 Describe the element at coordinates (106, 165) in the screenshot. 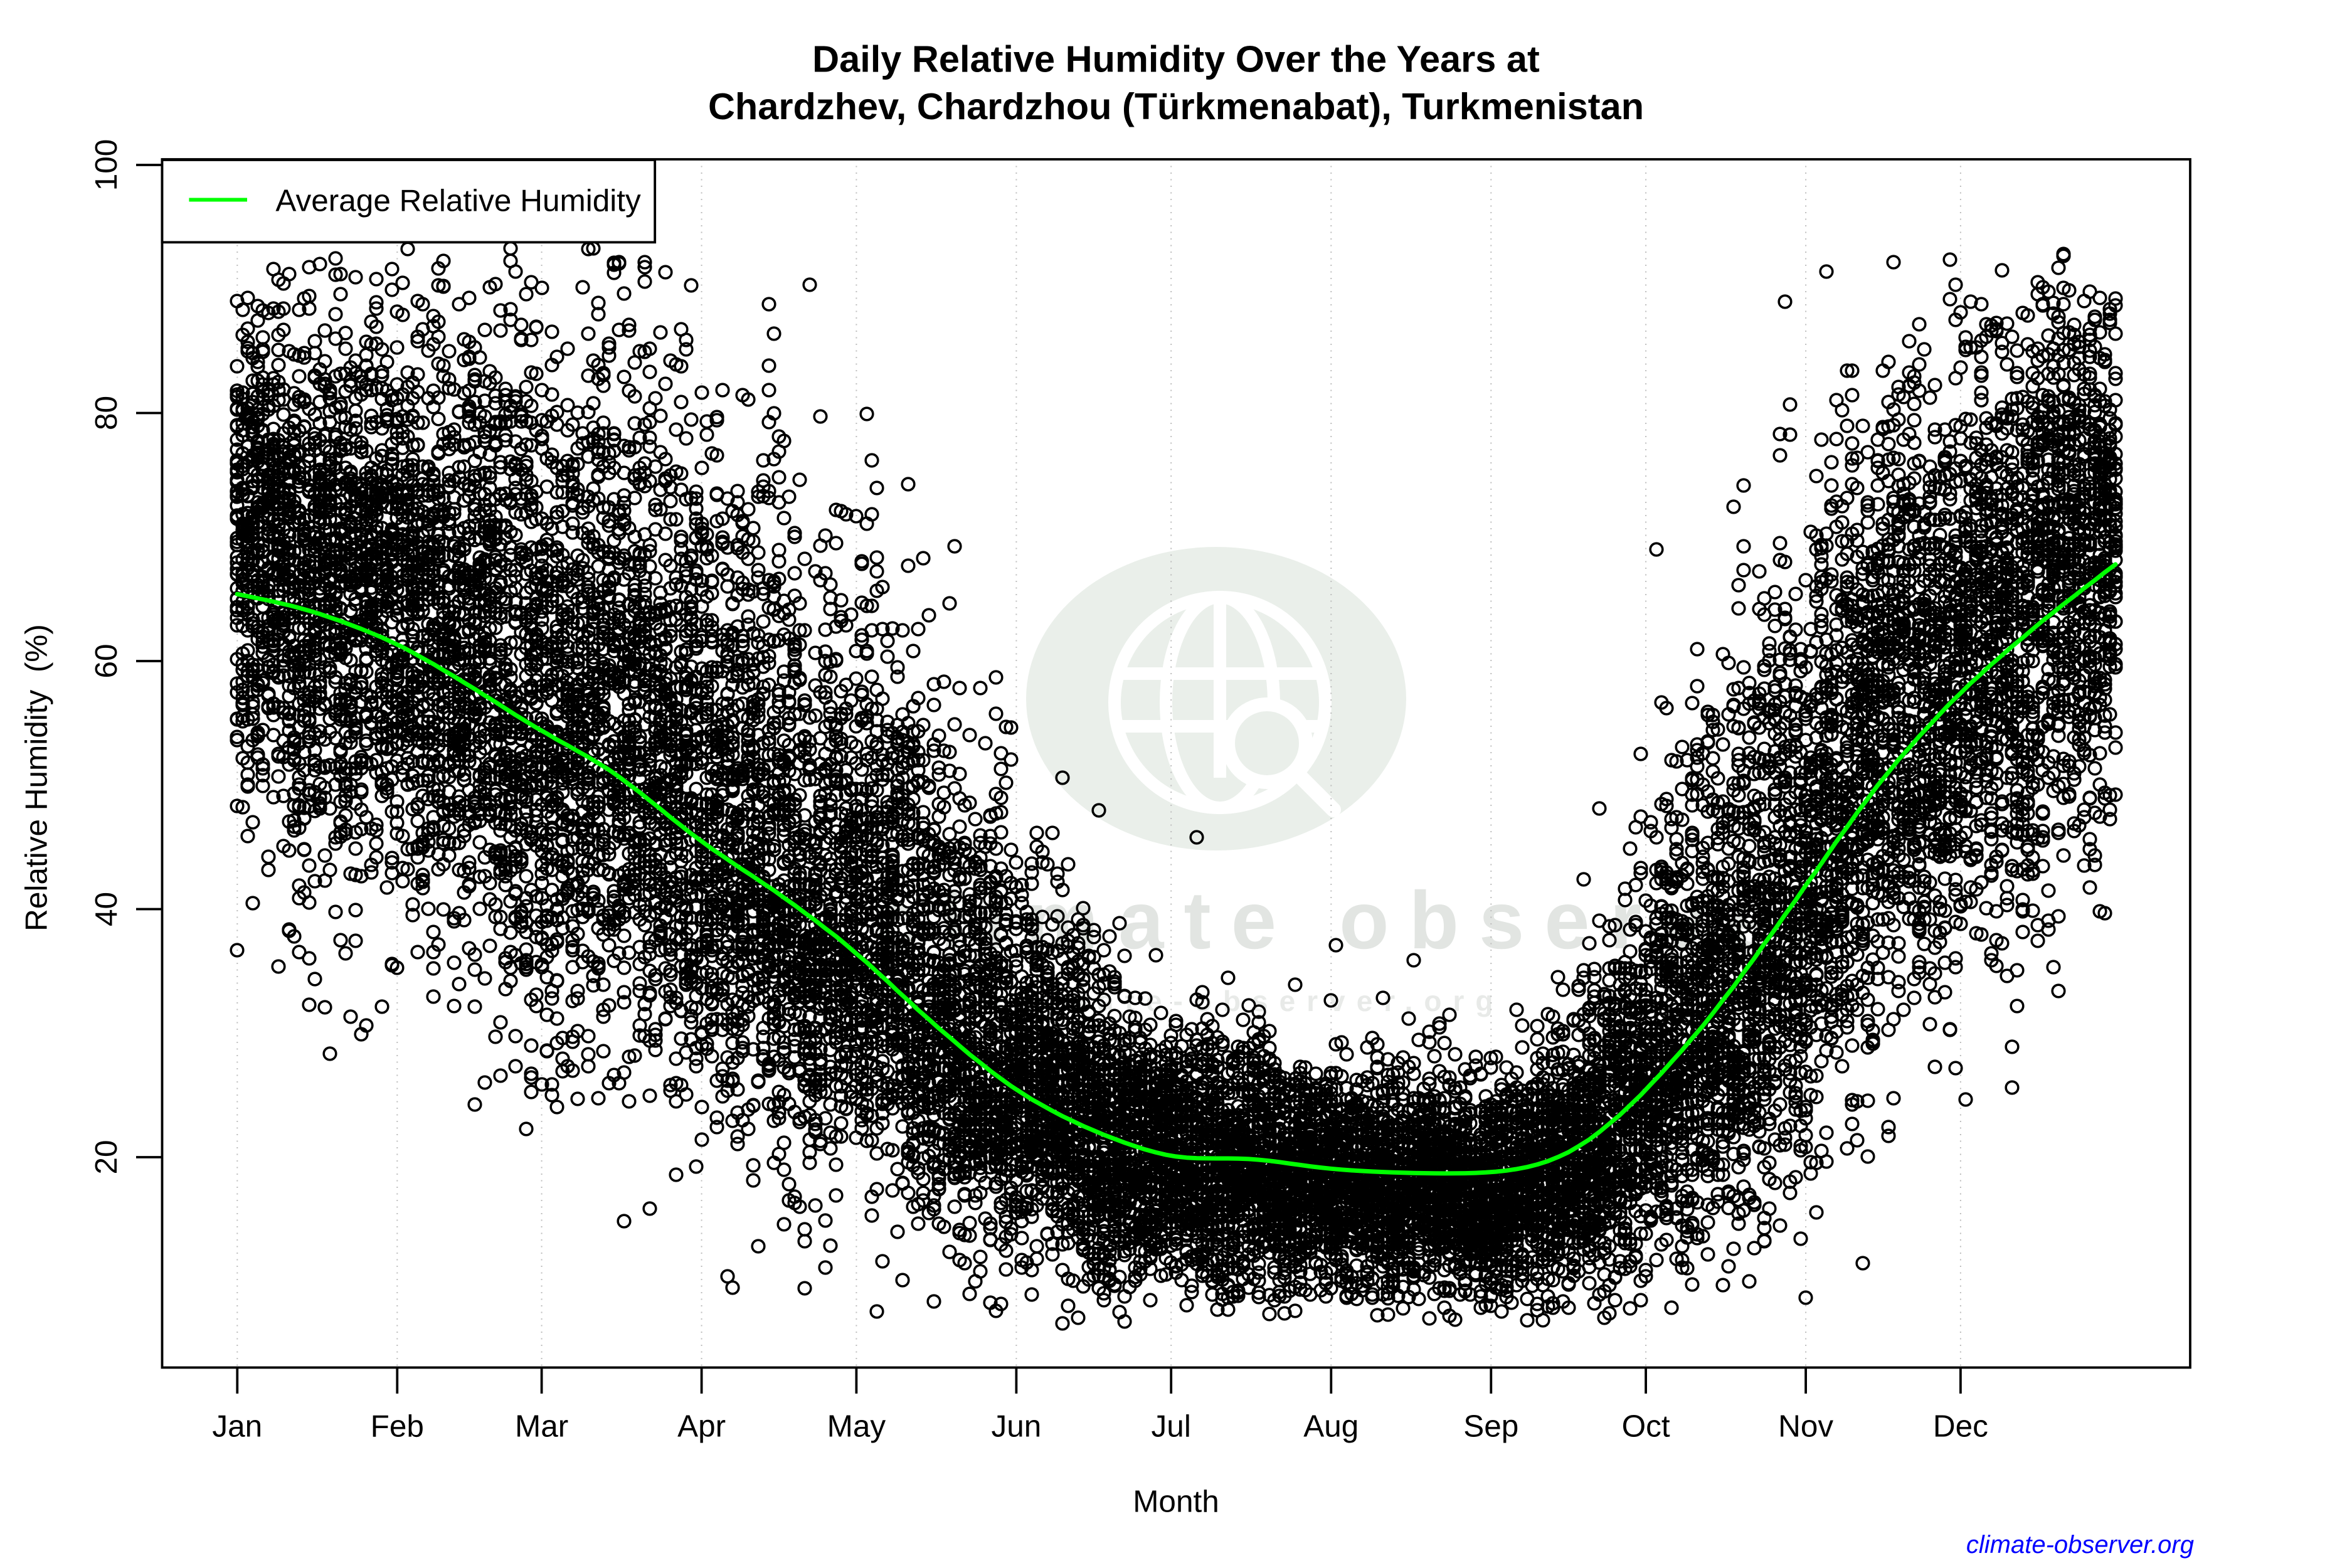

I see `svg-text: 100` at that location.